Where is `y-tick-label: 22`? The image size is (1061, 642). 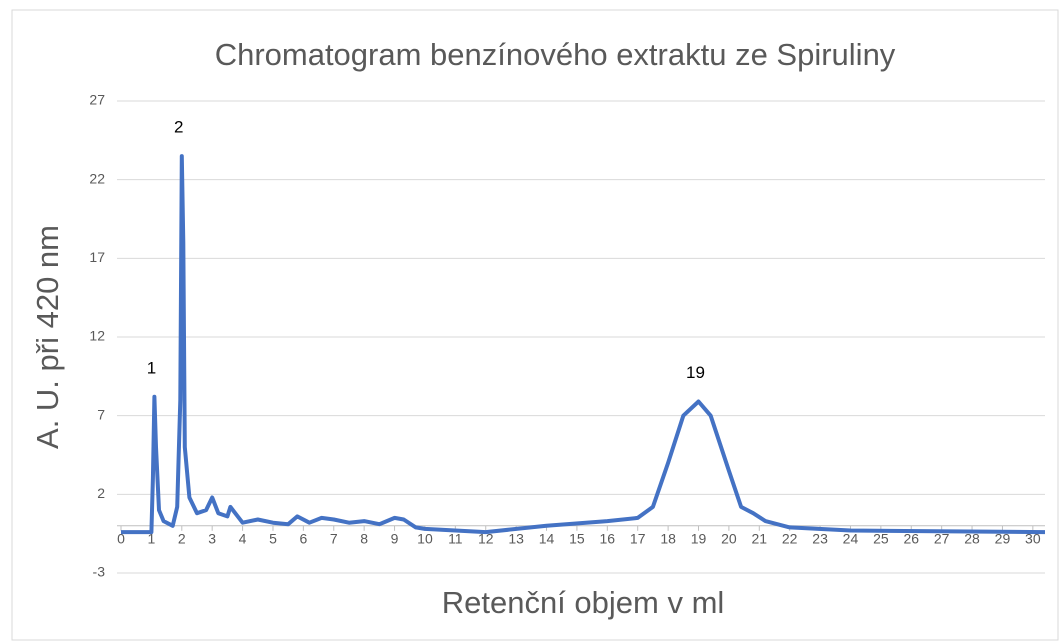
y-tick-label: 22 is located at coordinates (97, 178).